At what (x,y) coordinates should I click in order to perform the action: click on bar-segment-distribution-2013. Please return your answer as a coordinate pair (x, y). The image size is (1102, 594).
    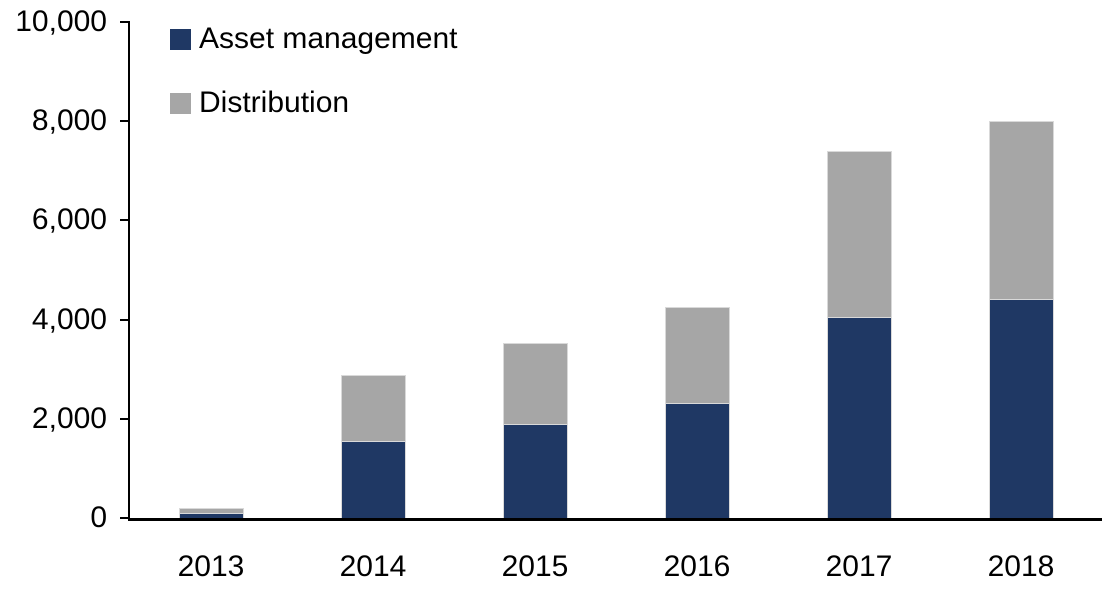
    Looking at the image, I should click on (211, 511).